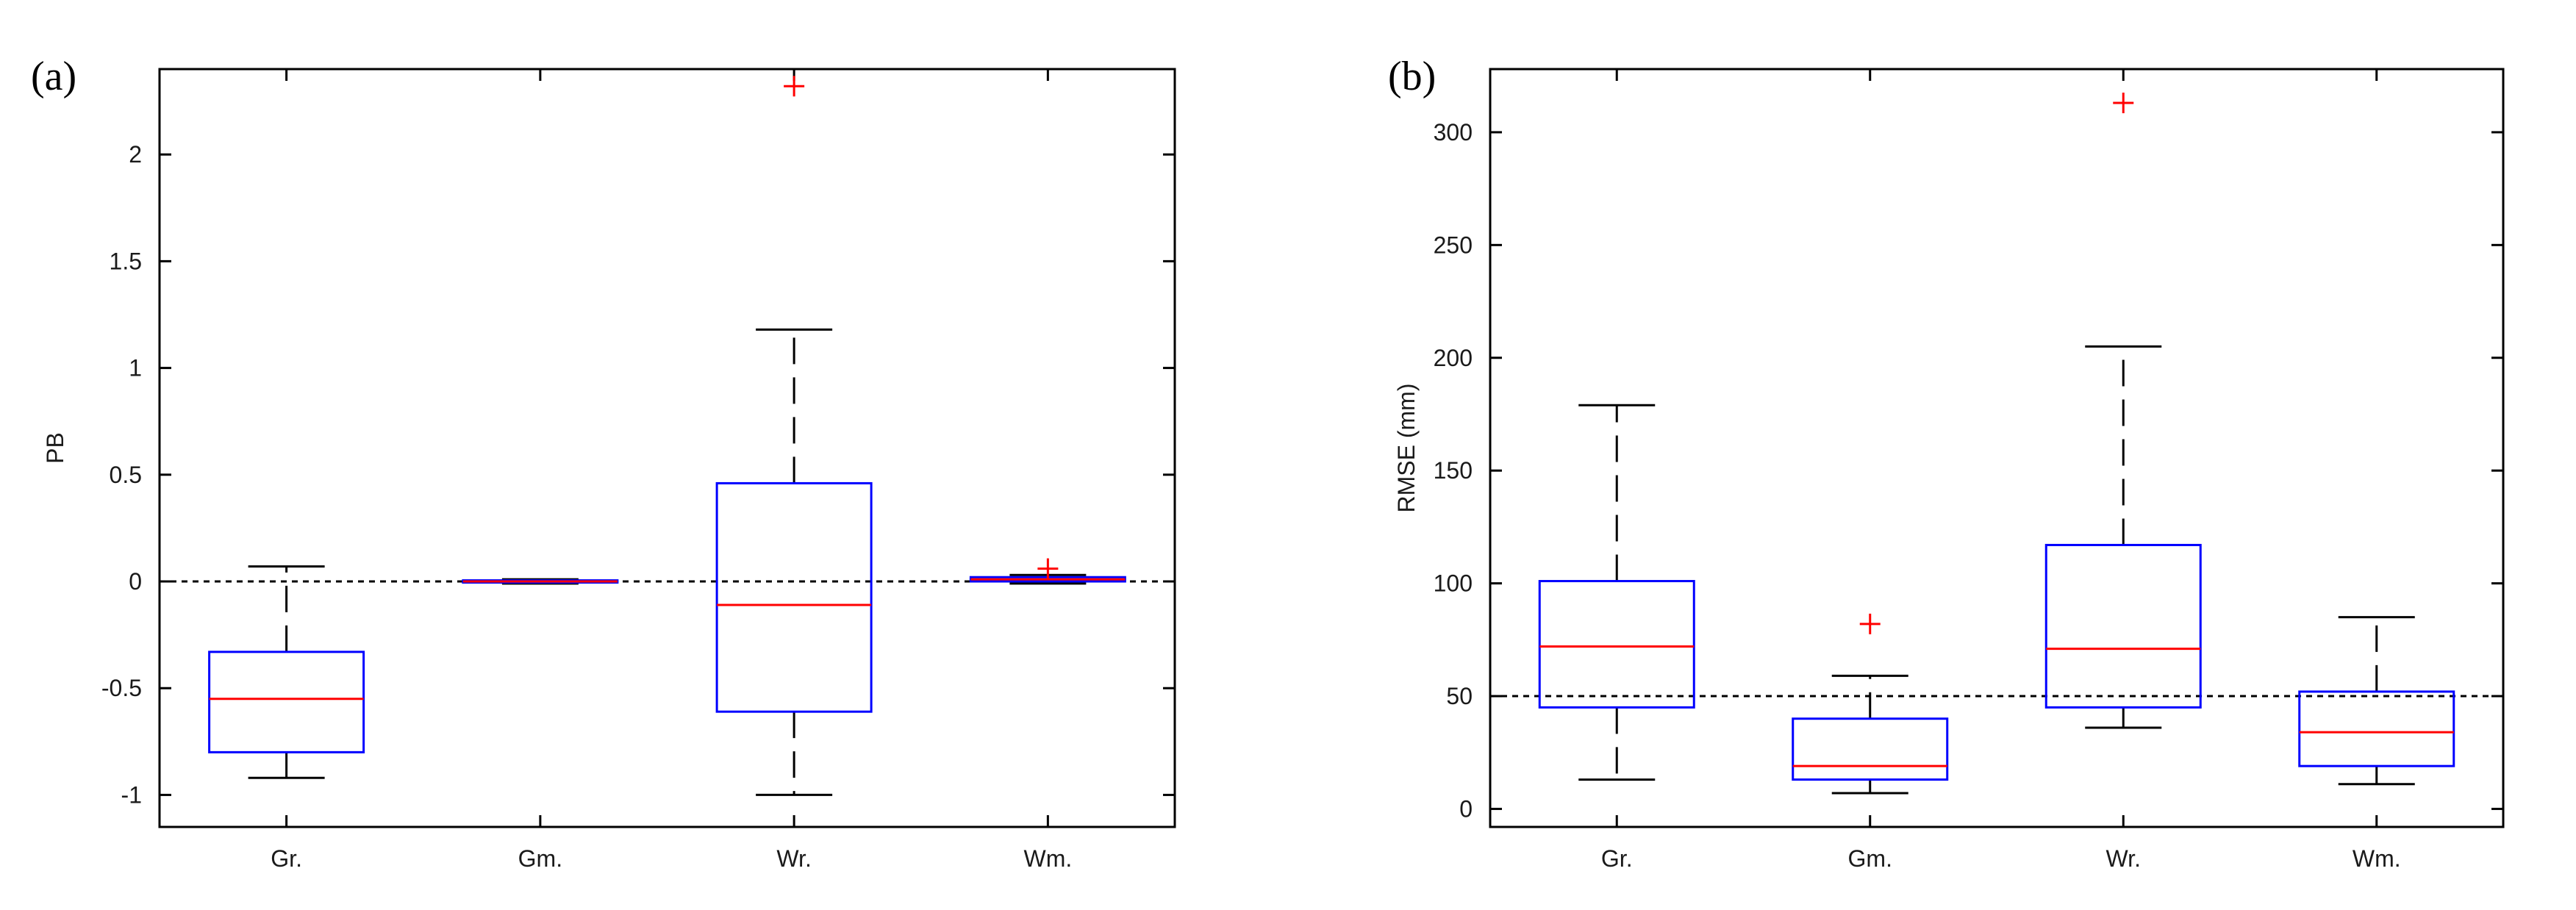  Describe the element at coordinates (53, 76) in the screenshot. I see `panel-label: (a)` at that location.